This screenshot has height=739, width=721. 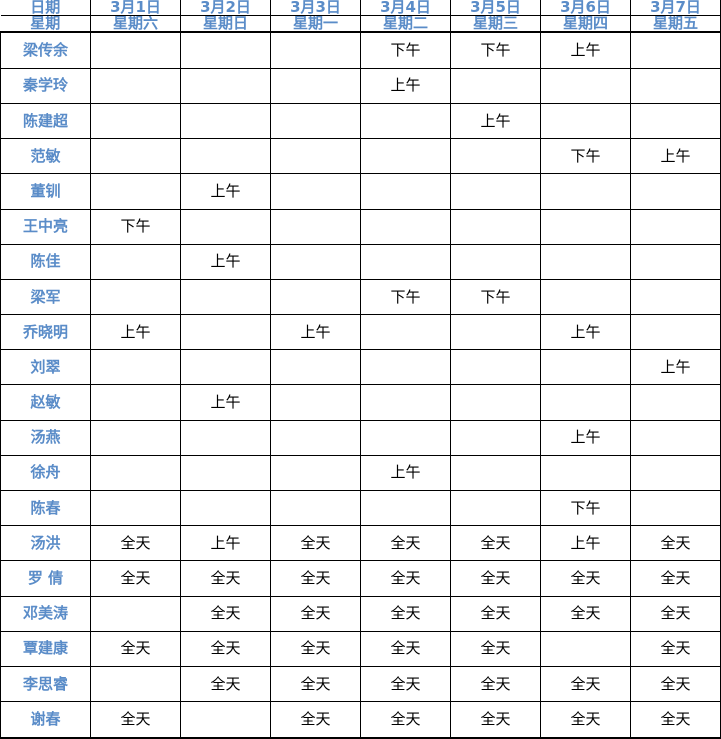 I want to click on name-cell: 汤燕, so click(x=45, y=437).